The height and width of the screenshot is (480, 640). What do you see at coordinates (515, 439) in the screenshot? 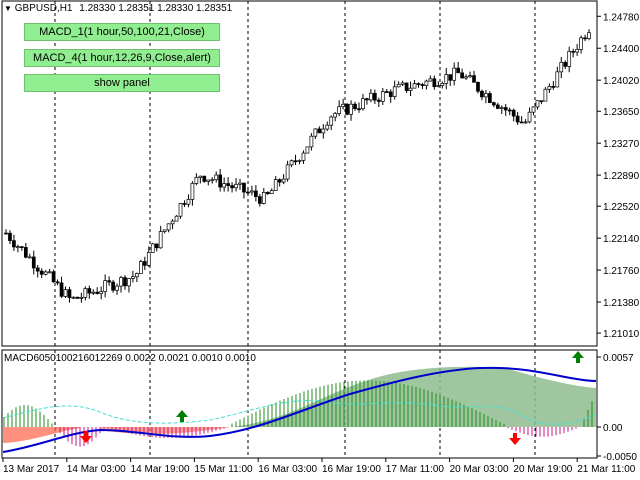
I see `sell-arrow-icon` at bounding box center [515, 439].